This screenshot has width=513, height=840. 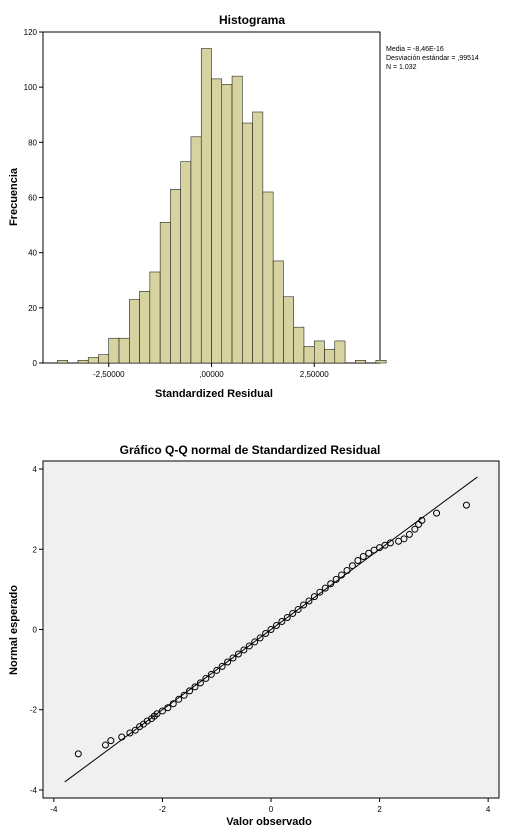 I want to click on histogram-x-tick-label: 2,50000, so click(x=314, y=374).